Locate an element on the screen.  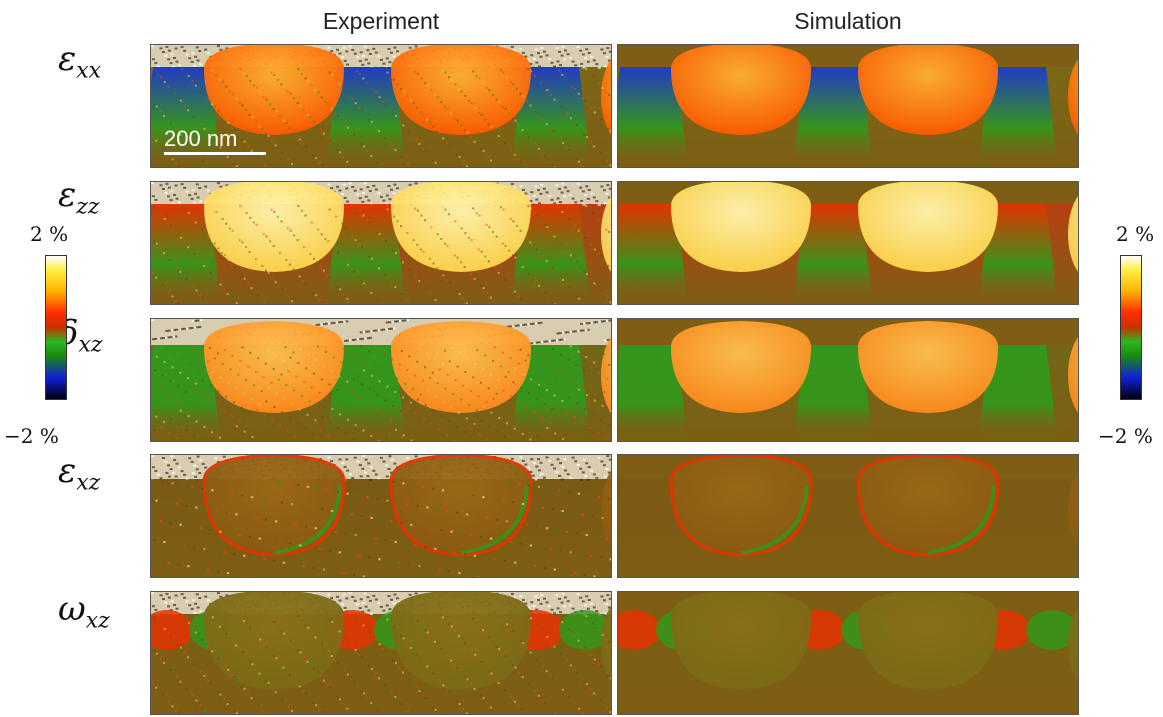
column-title-experiment: Experiment is located at coordinates (381, 21).